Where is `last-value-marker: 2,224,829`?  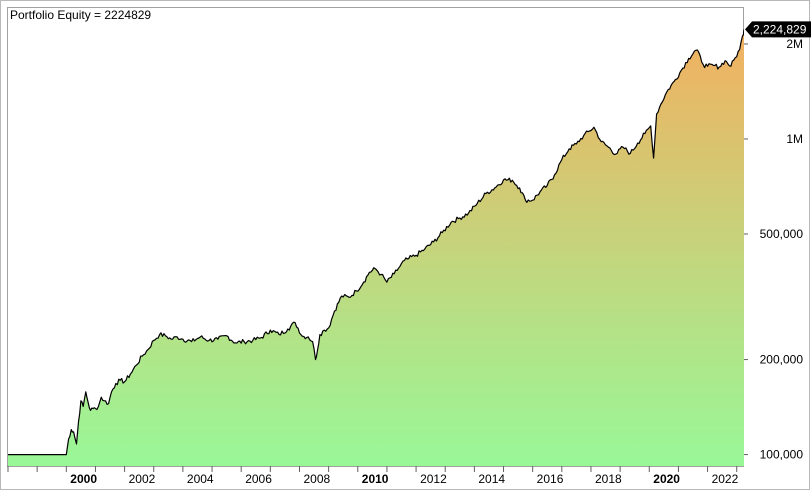
last-value-marker: 2,224,829 is located at coordinates (778, 29).